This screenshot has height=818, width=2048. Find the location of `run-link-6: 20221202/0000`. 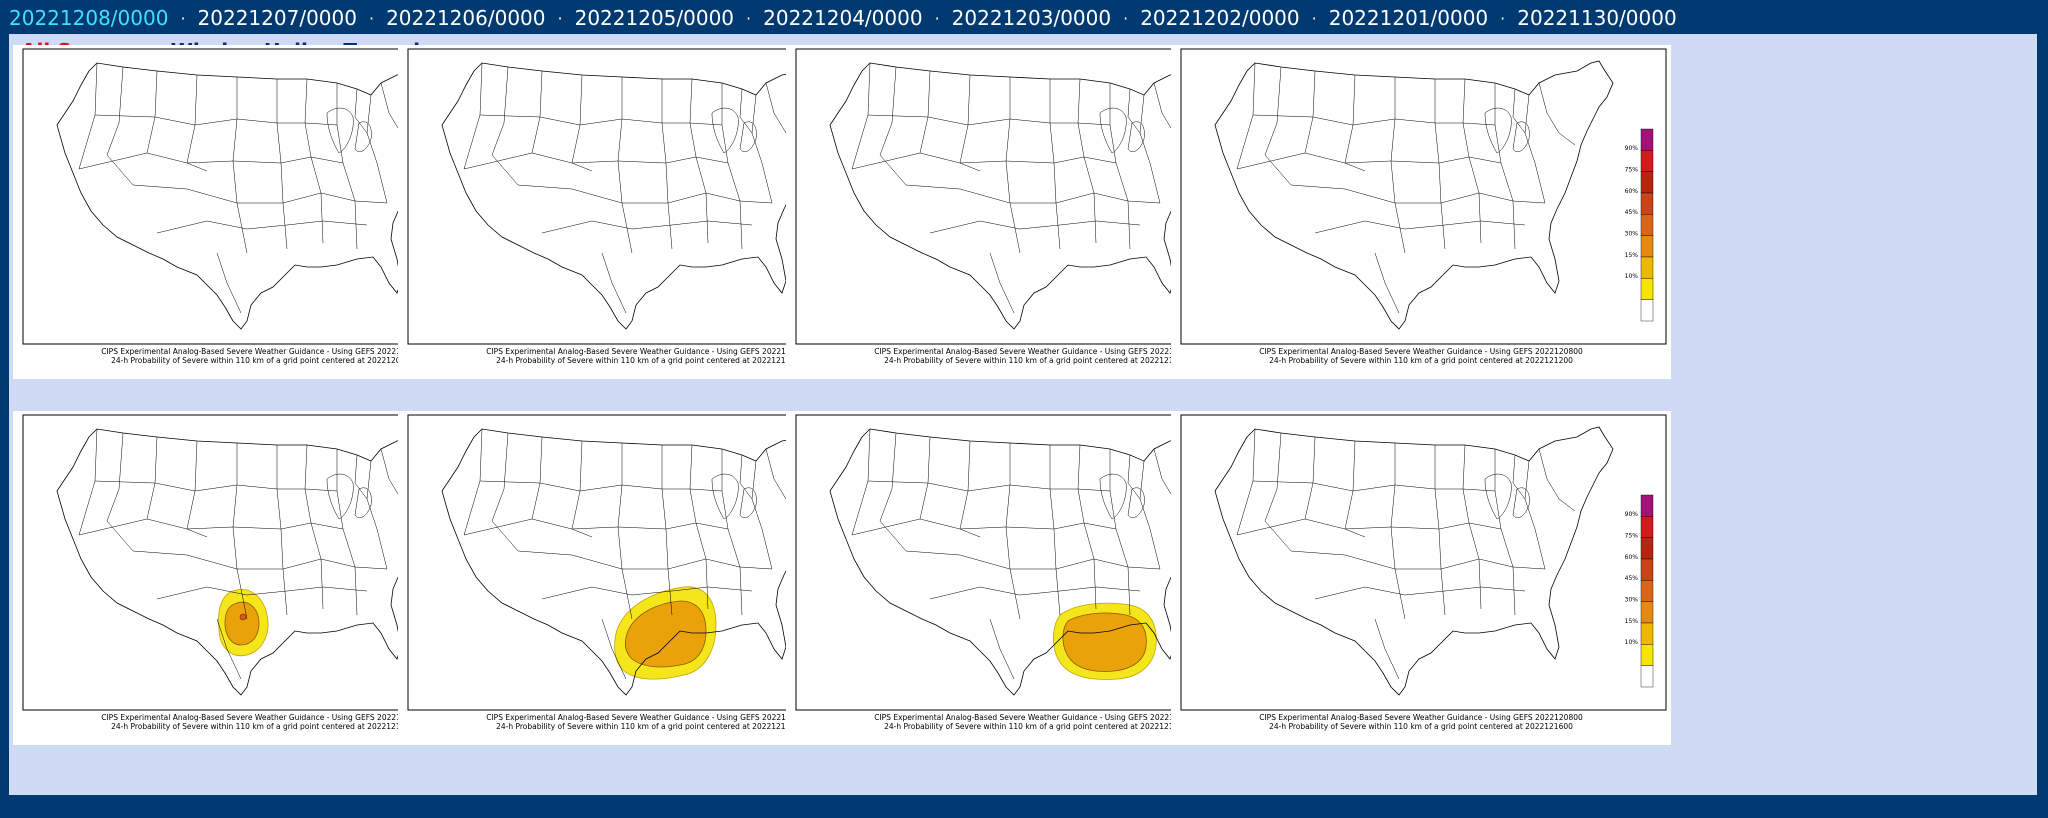

run-link-6: 20221202/0000 is located at coordinates (1220, 18).